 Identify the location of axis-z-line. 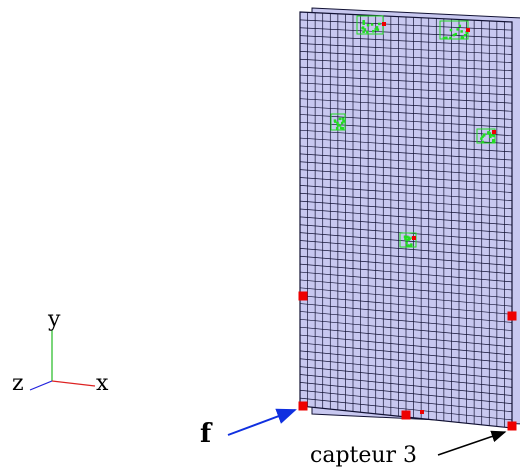
(41, 385).